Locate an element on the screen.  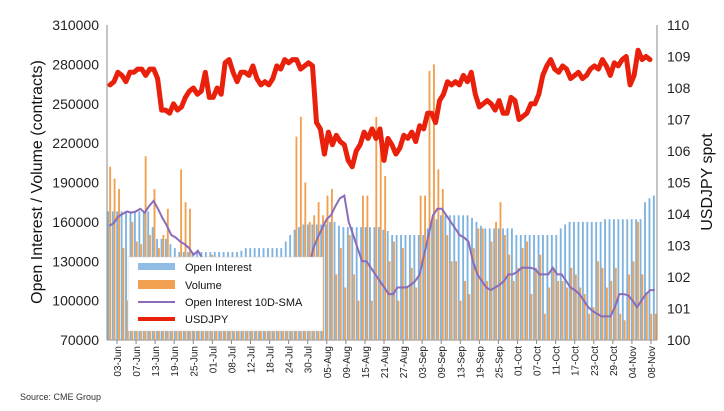
x-tick-label: 05-Aug is located at coordinates (328, 362).